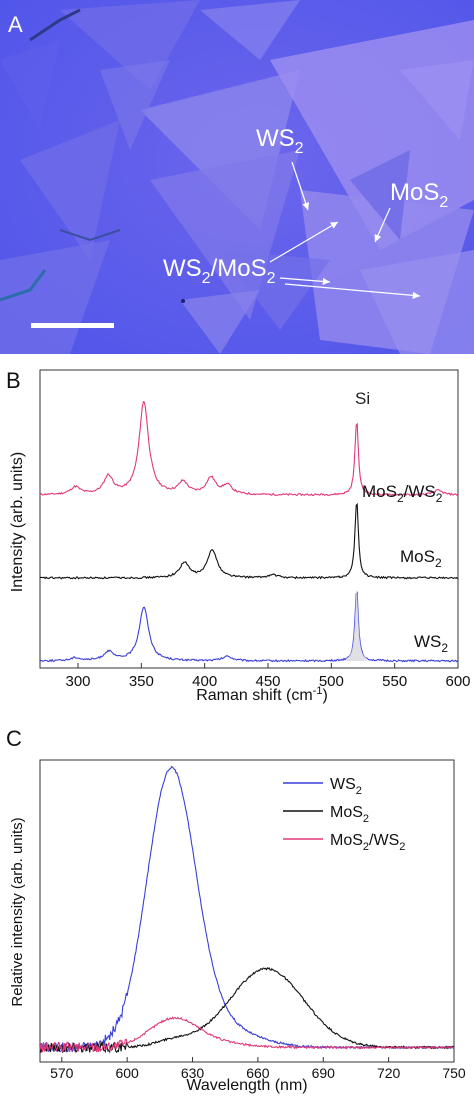 This screenshot has height=1103, width=474. I want to click on raman-x-tick-label: 350, so click(141, 681).